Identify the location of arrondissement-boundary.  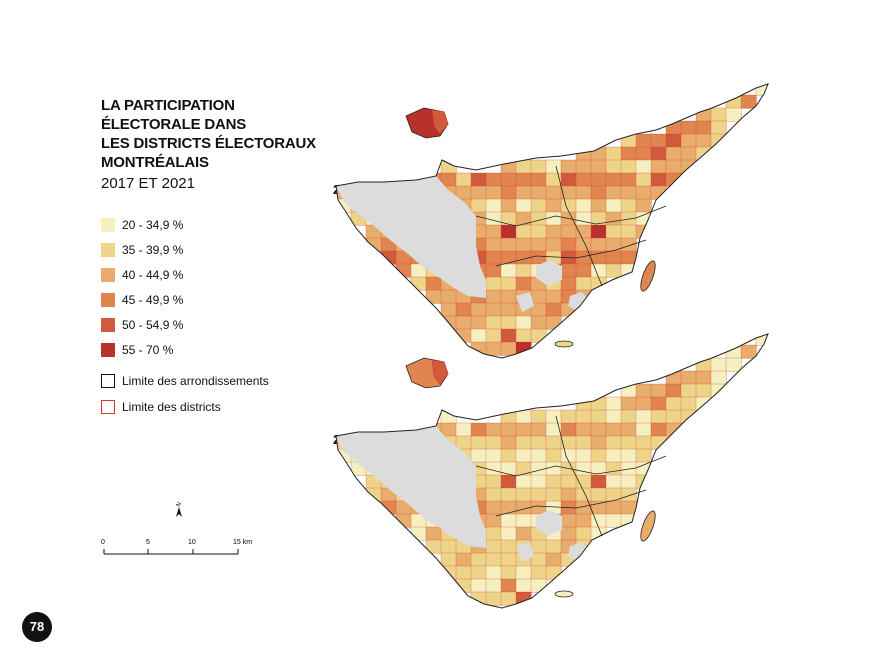
(579, 226).